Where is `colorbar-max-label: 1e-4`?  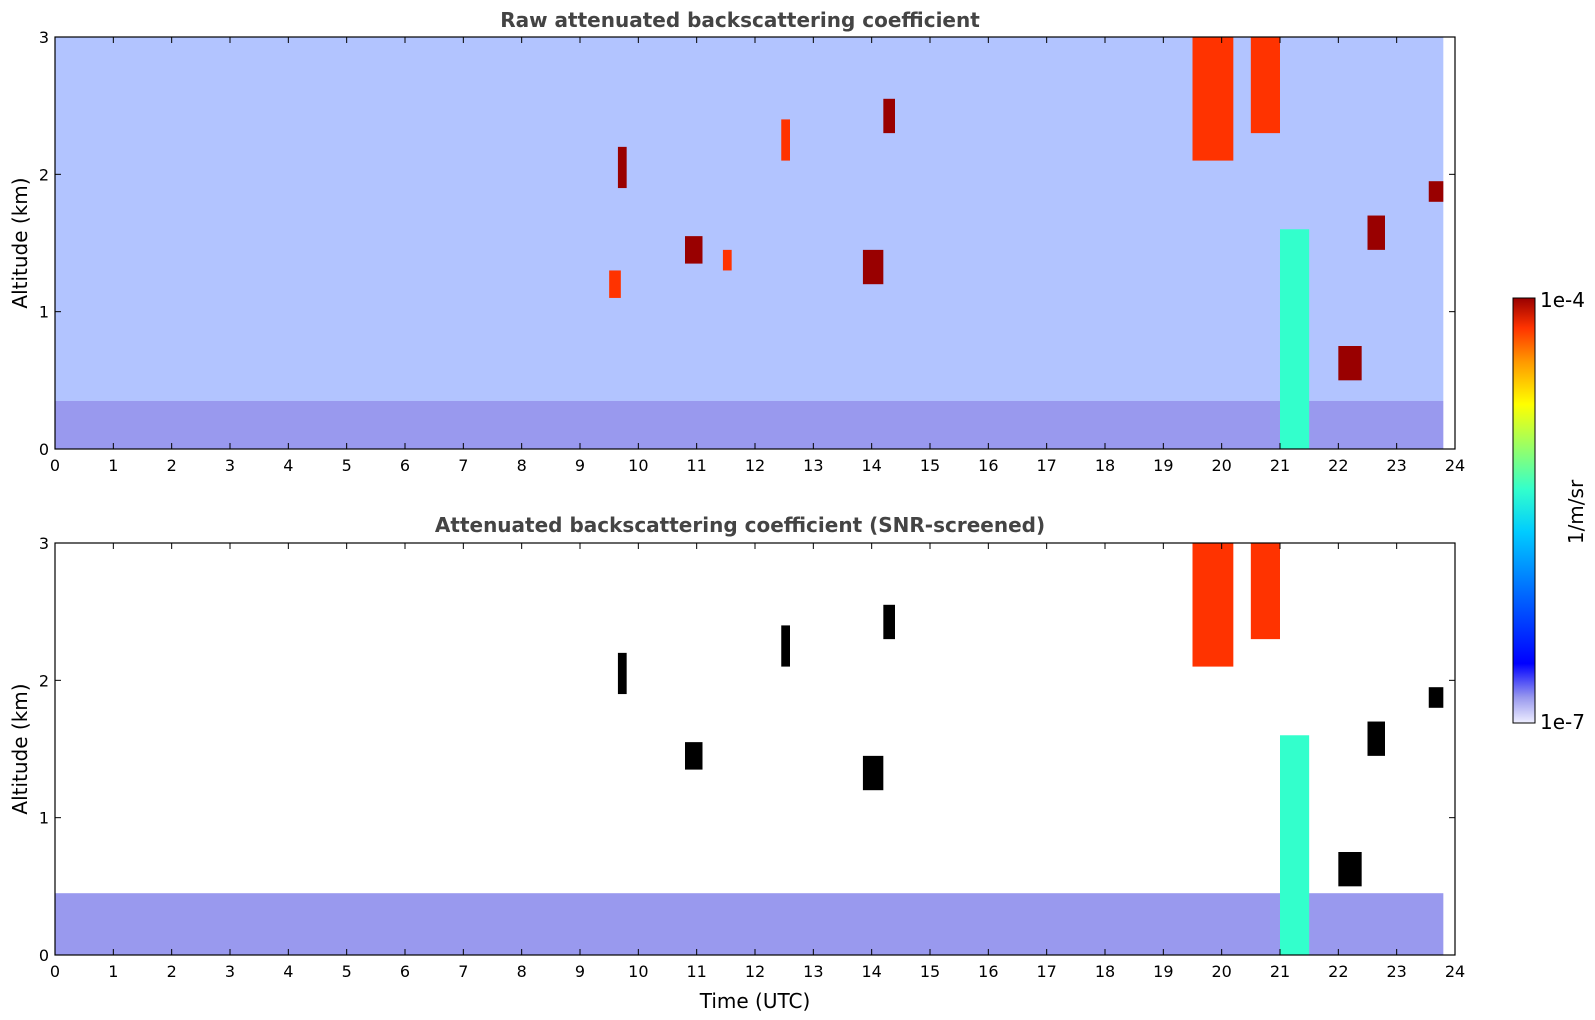 colorbar-max-label: 1e-4 is located at coordinates (1562, 300).